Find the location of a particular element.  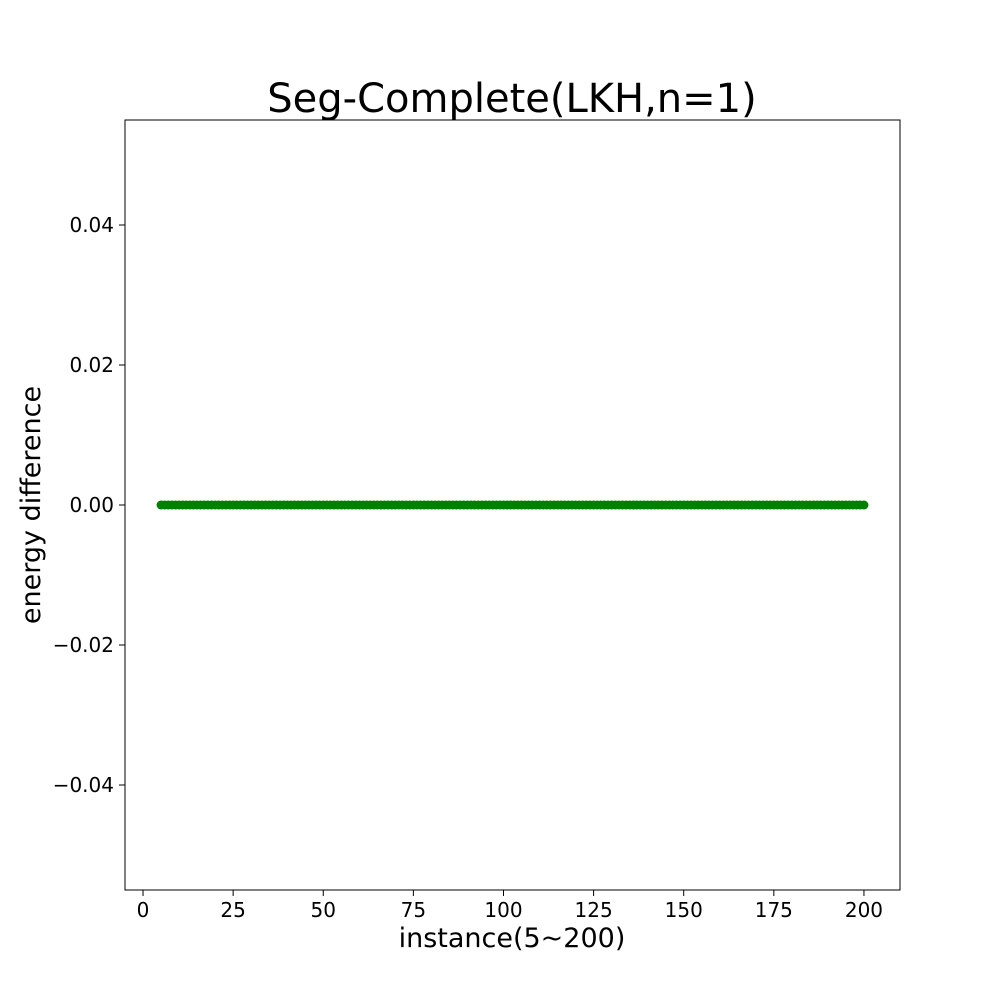

x-tick-label: 50 is located at coordinates (323, 910).